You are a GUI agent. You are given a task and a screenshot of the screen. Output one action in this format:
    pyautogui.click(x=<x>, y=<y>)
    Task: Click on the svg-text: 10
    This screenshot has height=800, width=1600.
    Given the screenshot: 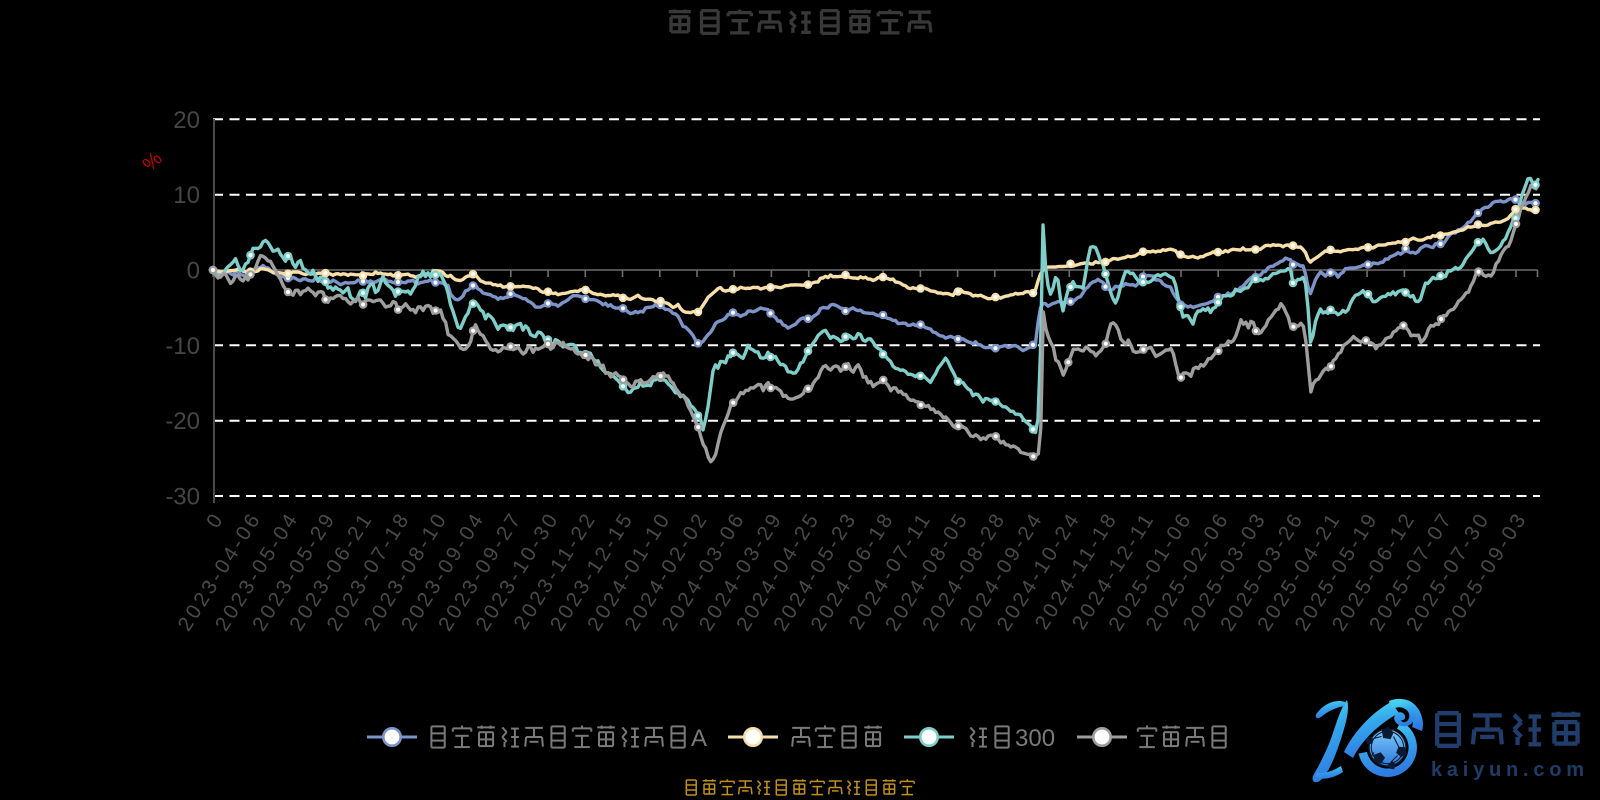 What is the action you would take?
    pyautogui.click(x=186, y=195)
    